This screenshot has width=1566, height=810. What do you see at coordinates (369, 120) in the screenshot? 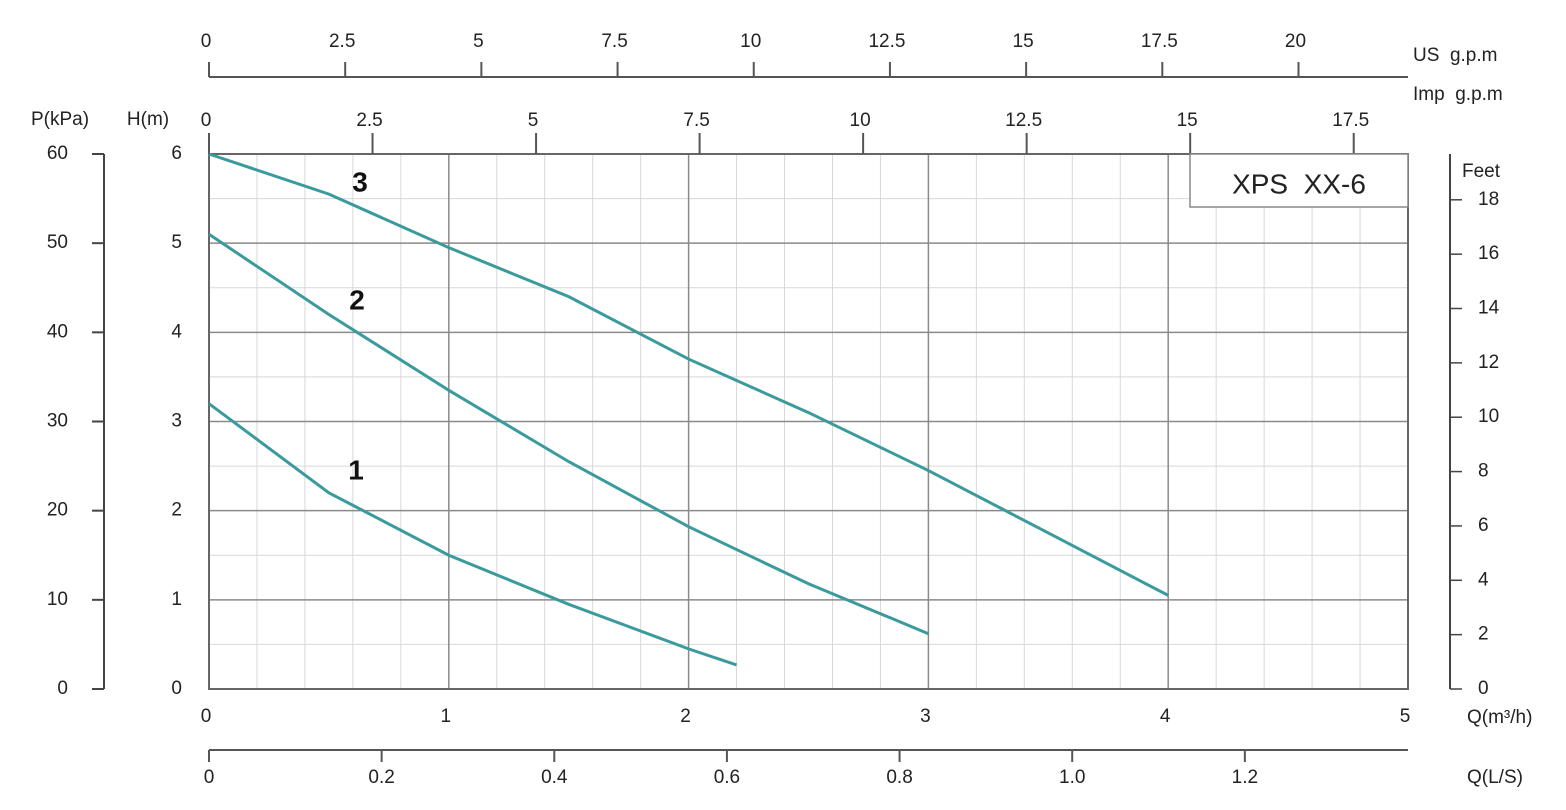
I see `imp-gpm-tick-label: 2.5` at bounding box center [369, 120].